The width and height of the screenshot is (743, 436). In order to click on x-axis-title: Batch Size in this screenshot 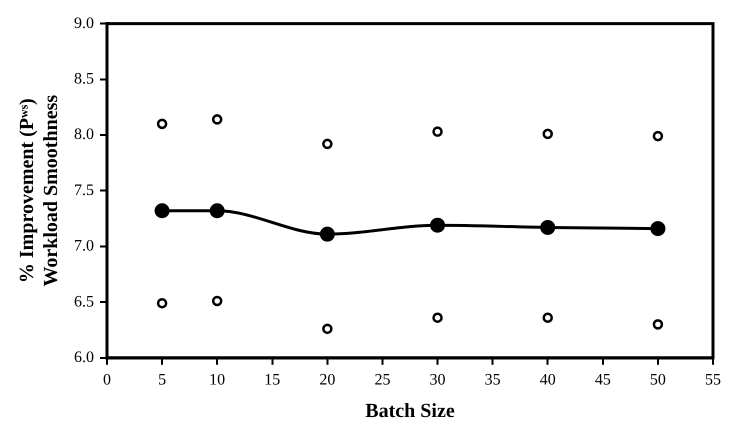, I will do `click(410, 411)`.